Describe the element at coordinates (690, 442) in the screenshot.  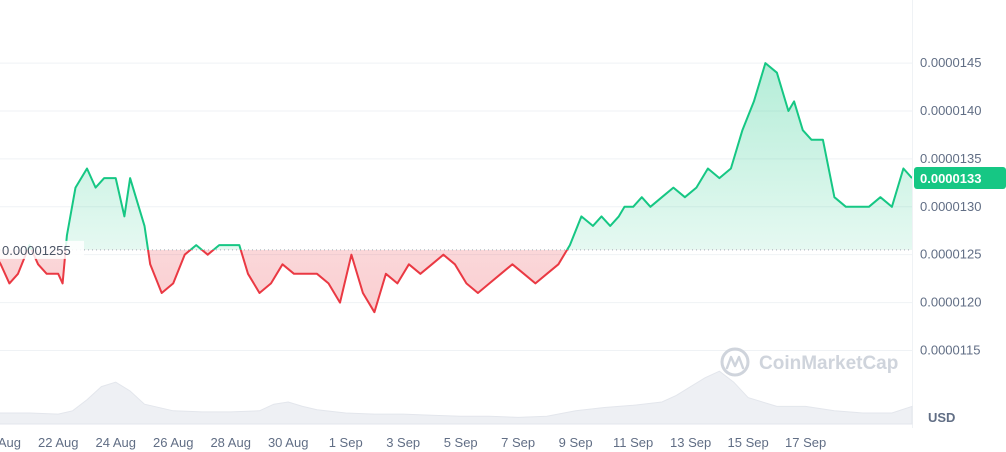
I see `x-tick-label: 13 Sep` at that location.